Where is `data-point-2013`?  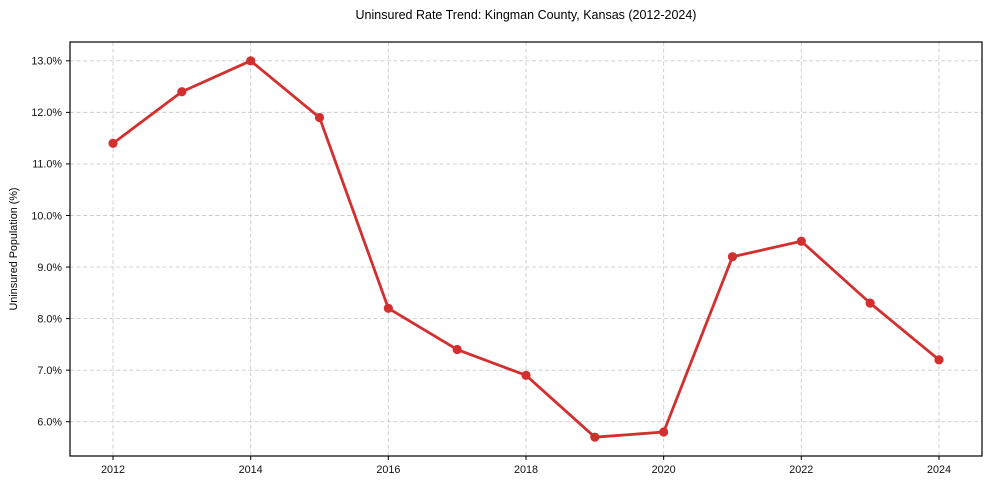 data-point-2013 is located at coordinates (182, 92).